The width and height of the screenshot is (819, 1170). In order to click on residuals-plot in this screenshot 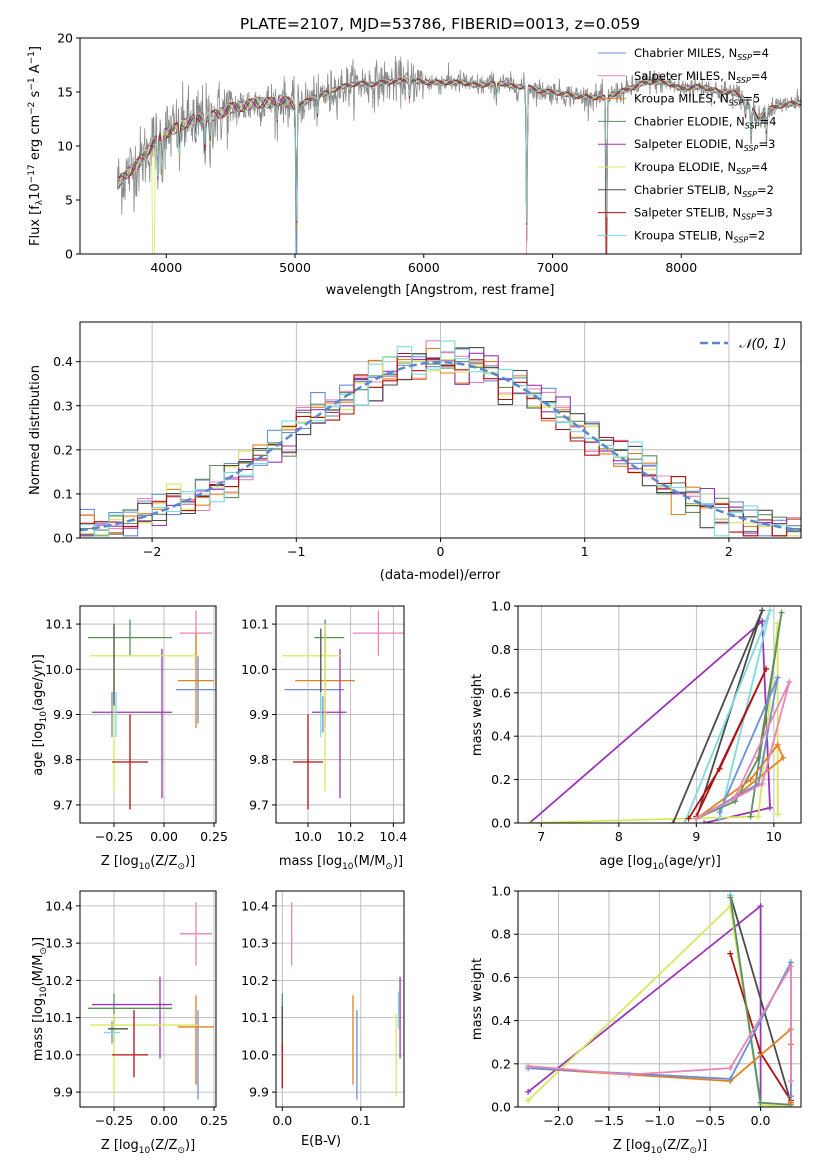, I will do `click(440, 438)`.